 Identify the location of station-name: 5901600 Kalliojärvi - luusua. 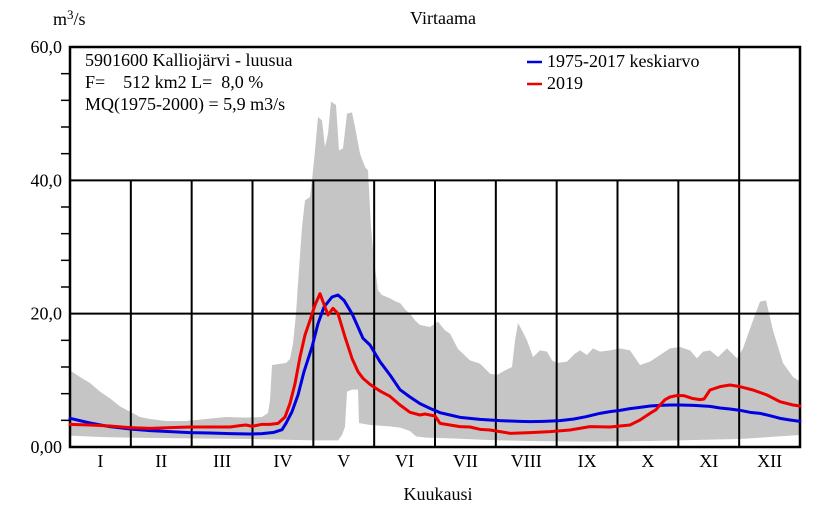
(188, 60).